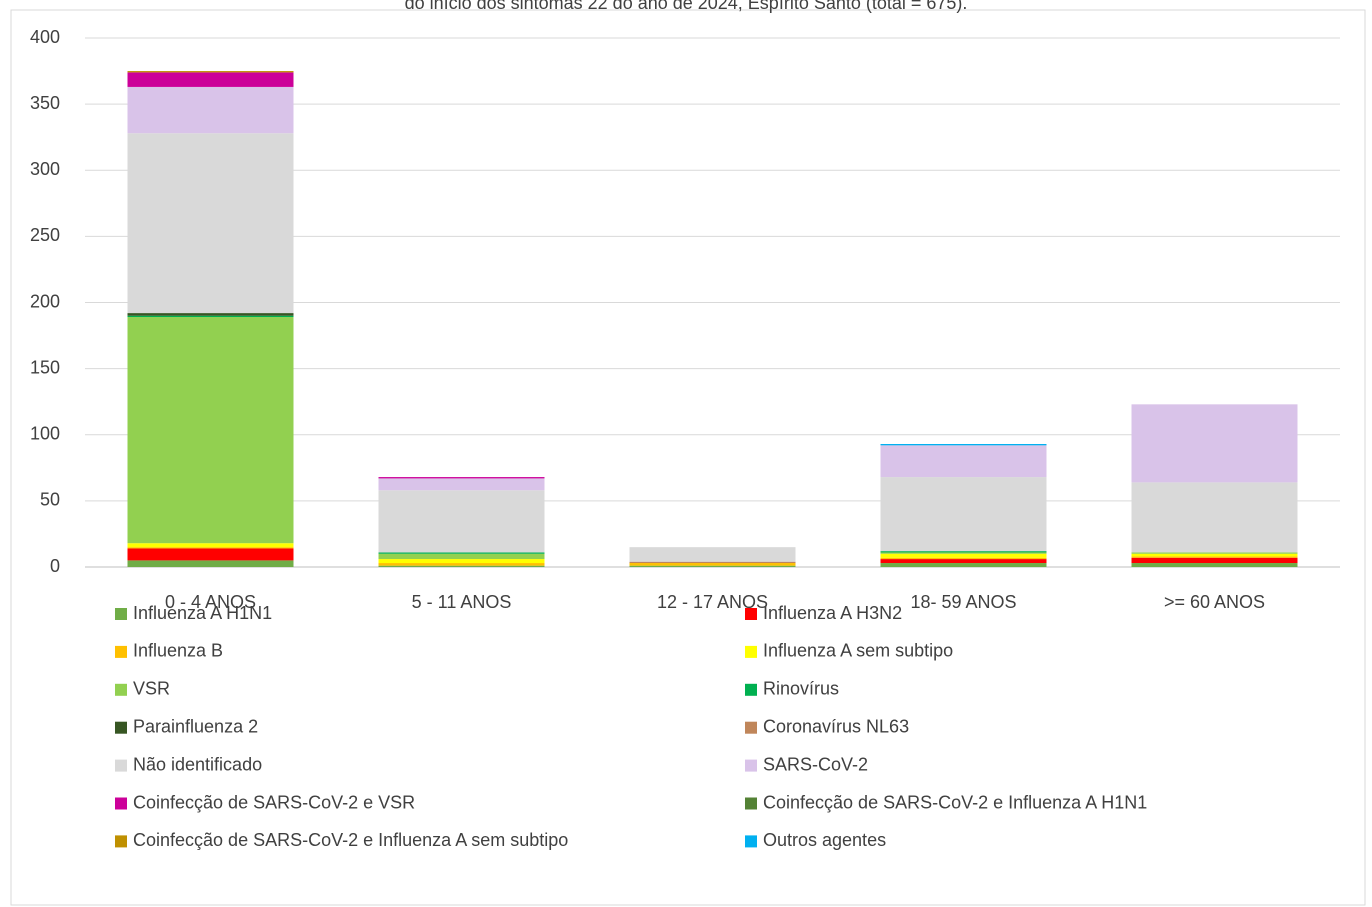 Image resolution: width=1372 pixels, height=907 pixels. Describe the element at coordinates (195, 726) in the screenshot. I see `legend-label: Parainfluenza 2` at that location.